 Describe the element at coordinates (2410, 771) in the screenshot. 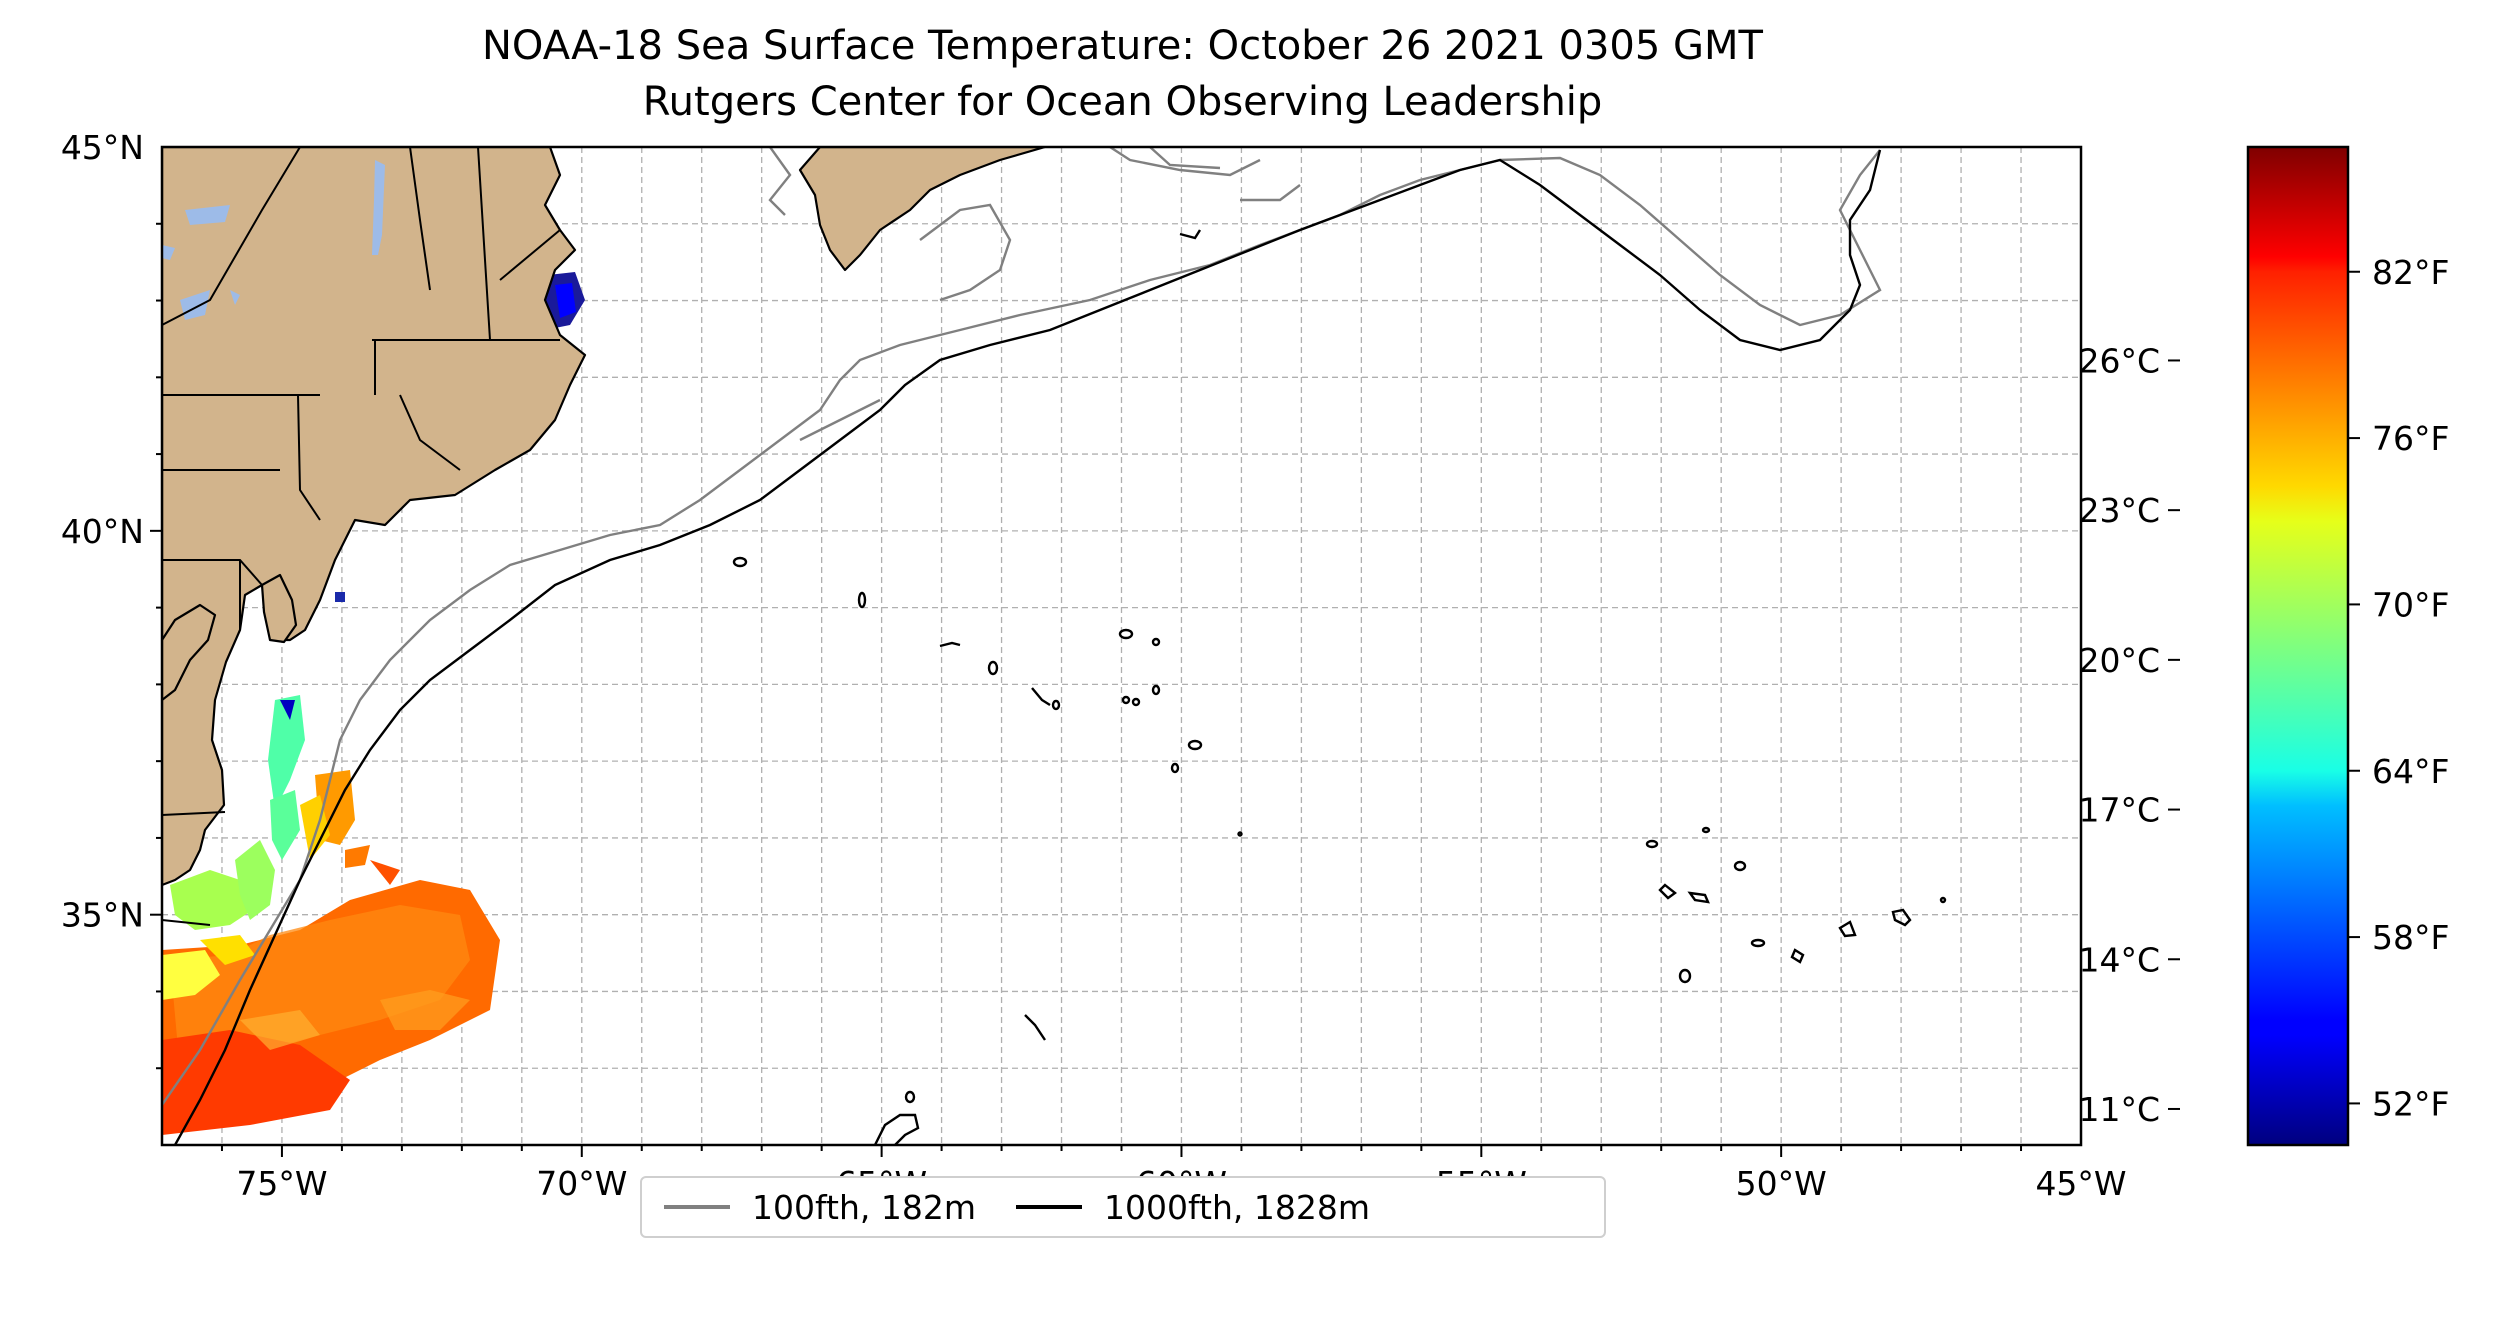

I see `colorbar-f-label: 64°F` at that location.